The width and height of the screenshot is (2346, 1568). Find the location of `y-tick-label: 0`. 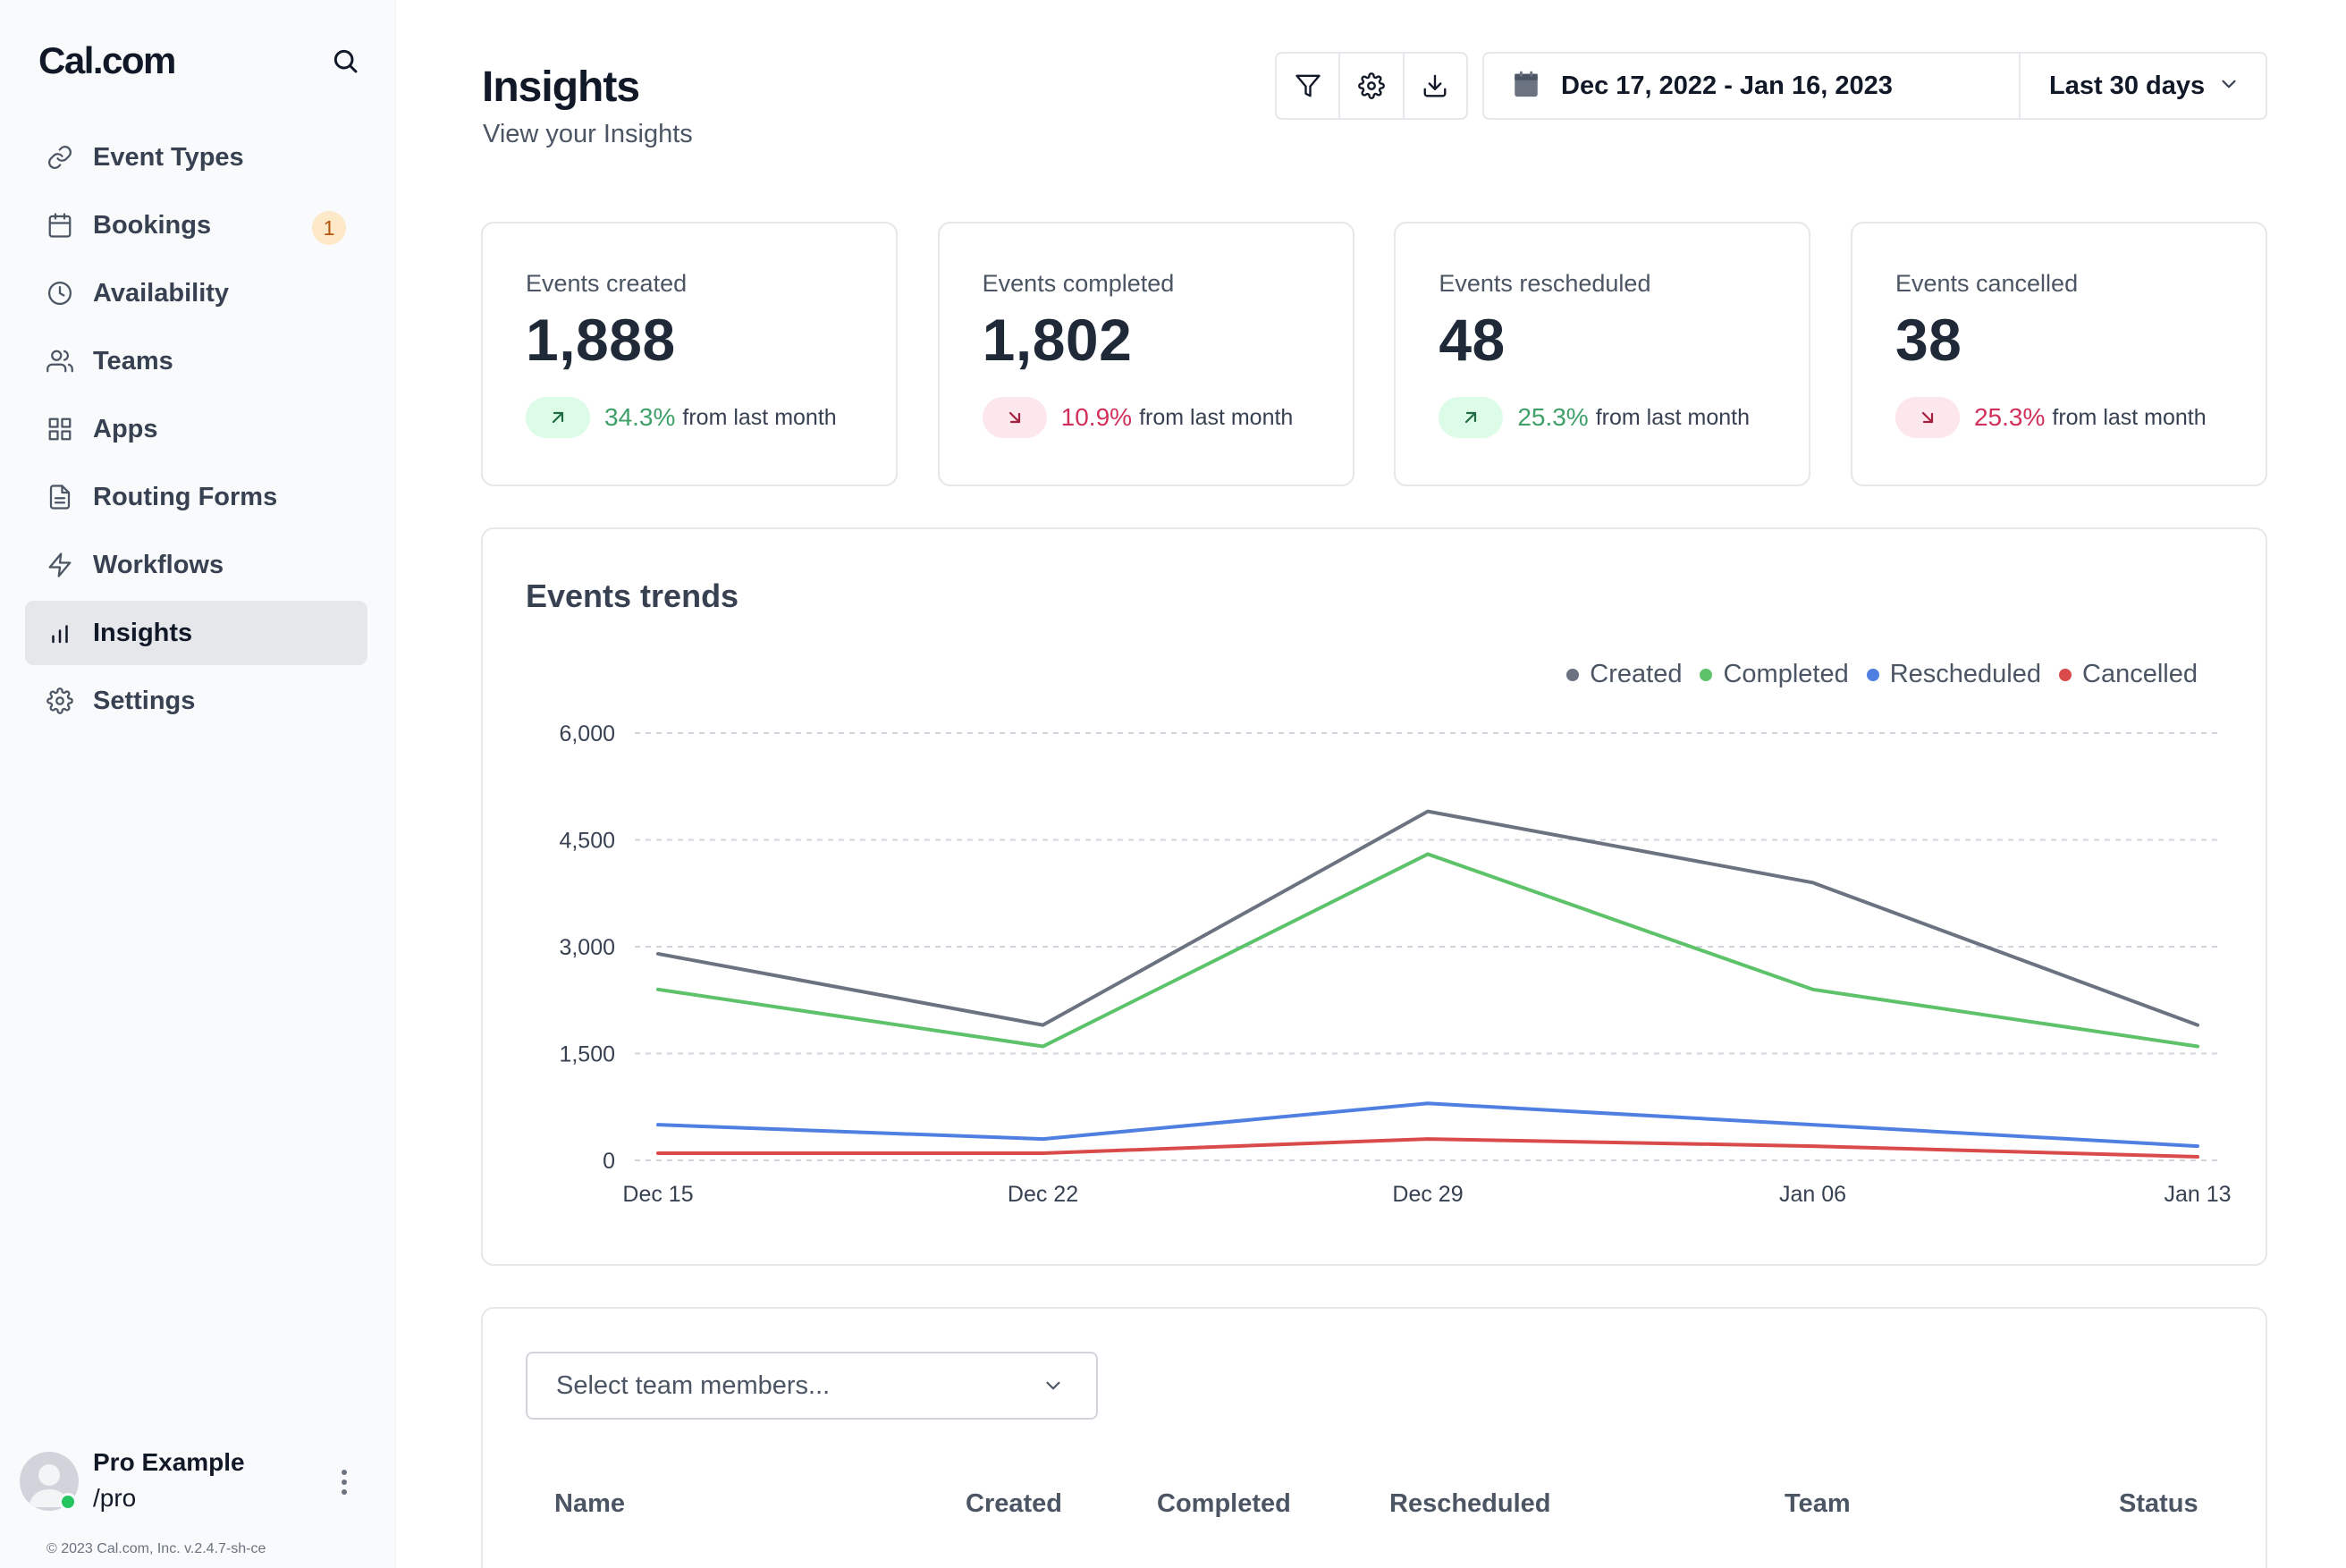

y-tick-label: 0 is located at coordinates (609, 1161).